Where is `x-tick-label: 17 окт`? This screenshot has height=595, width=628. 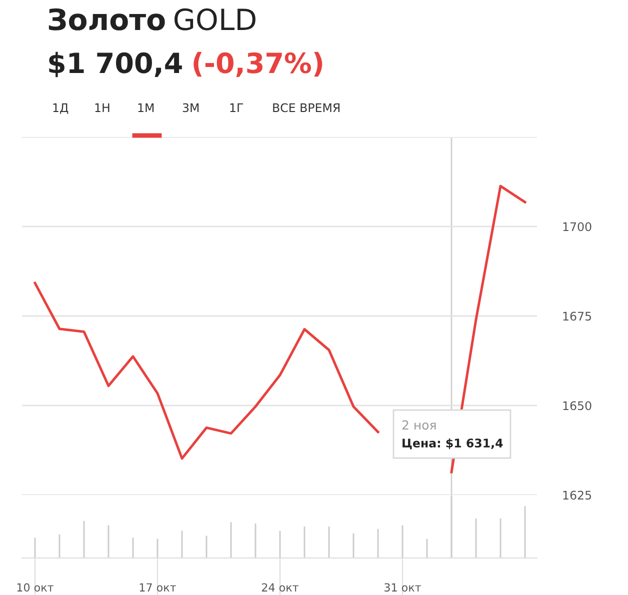 x-tick-label: 17 окт is located at coordinates (158, 587).